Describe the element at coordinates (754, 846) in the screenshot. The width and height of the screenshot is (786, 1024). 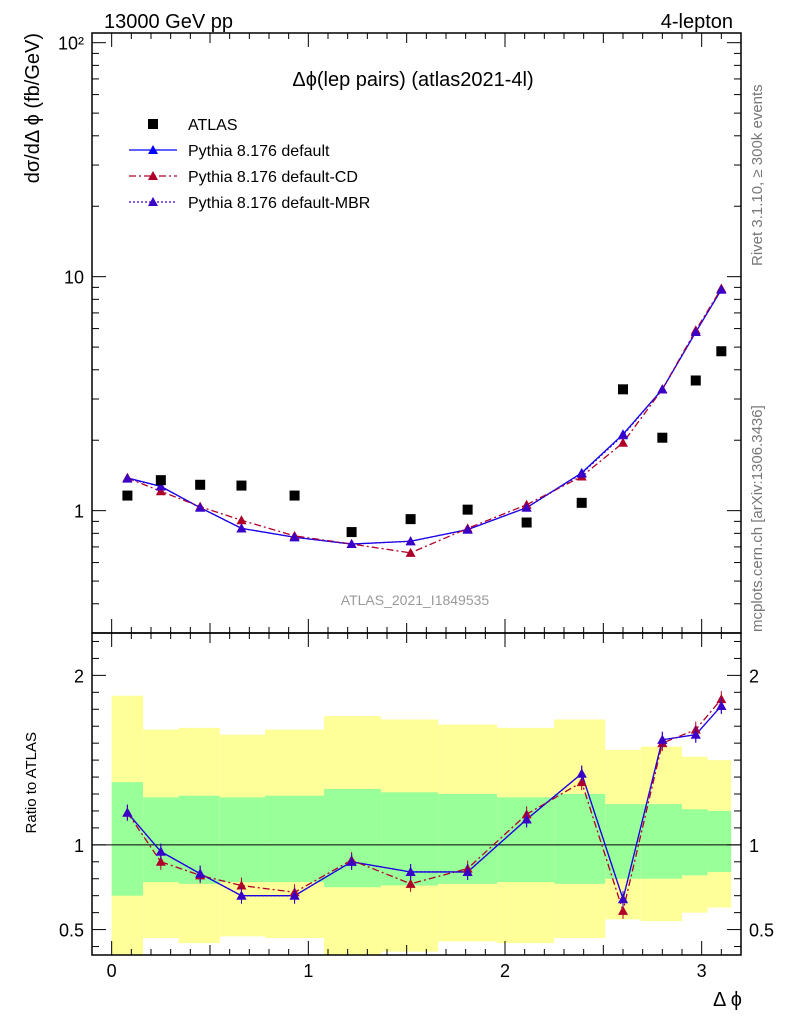
I see `ratio-y-tick-label-right: 1` at that location.